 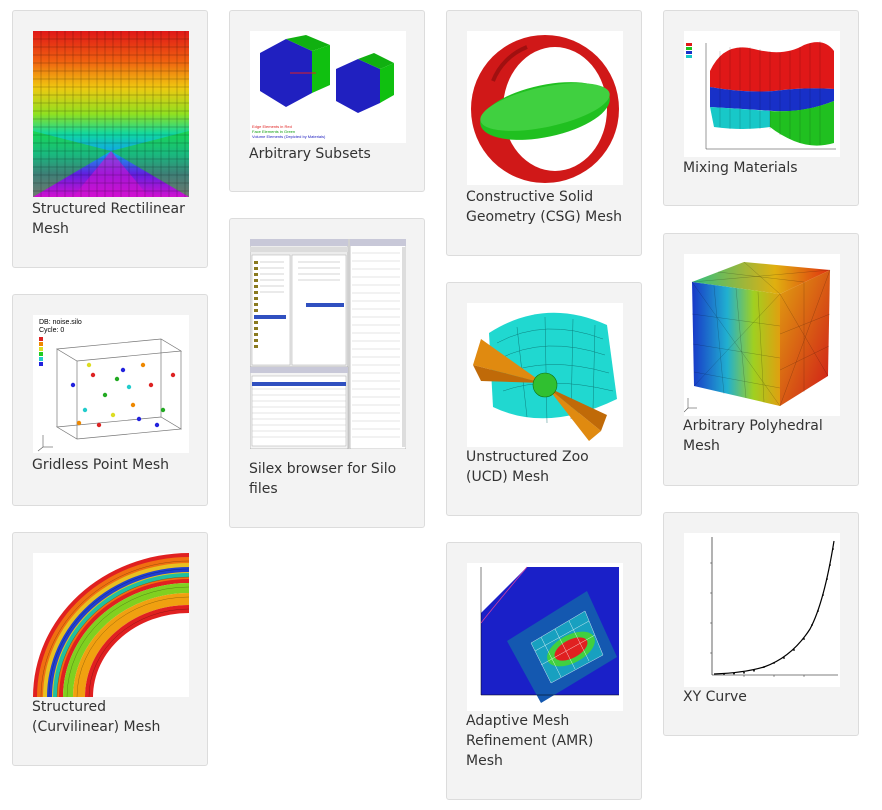 What do you see at coordinates (323, 479) in the screenshot?
I see `gallery-card-label: Silex browser for Silo files` at bounding box center [323, 479].